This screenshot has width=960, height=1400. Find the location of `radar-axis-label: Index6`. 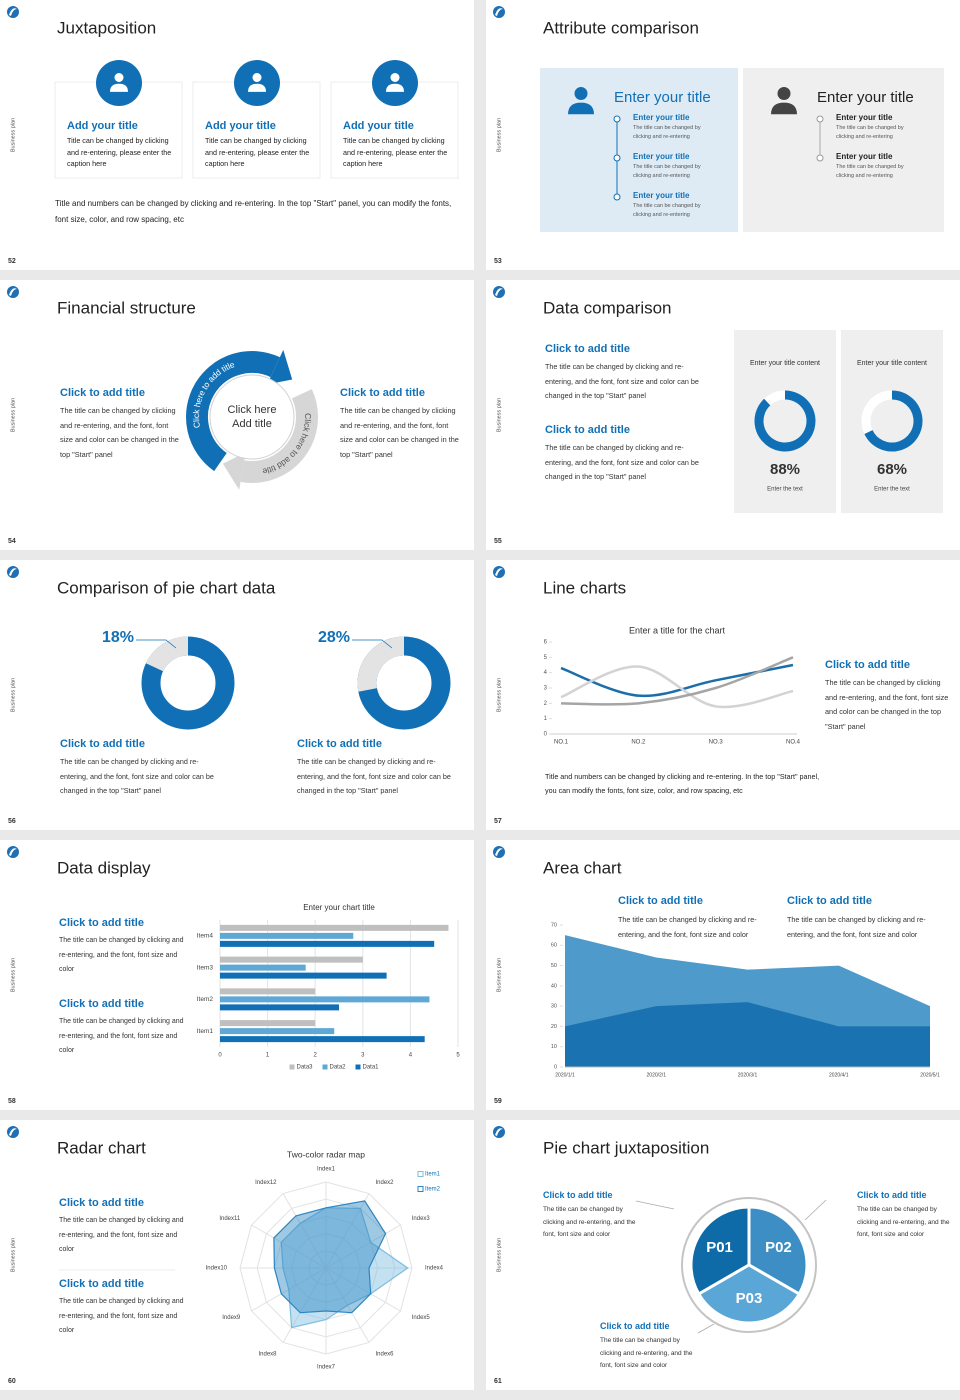

radar-axis-label: Index6 is located at coordinates (385, 1354).